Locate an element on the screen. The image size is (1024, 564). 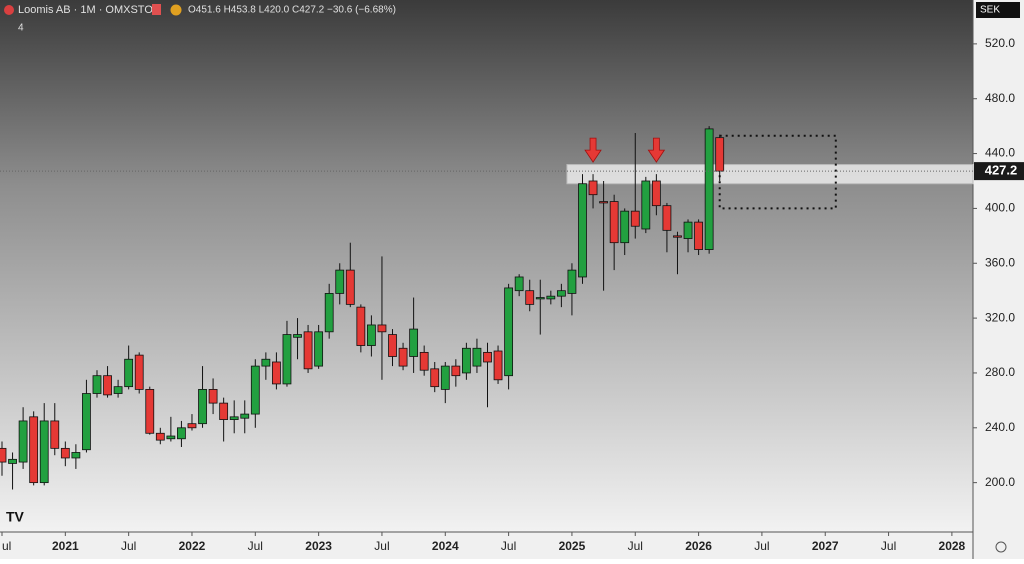
y-tick-label: 280.0 is located at coordinates (1000, 372).